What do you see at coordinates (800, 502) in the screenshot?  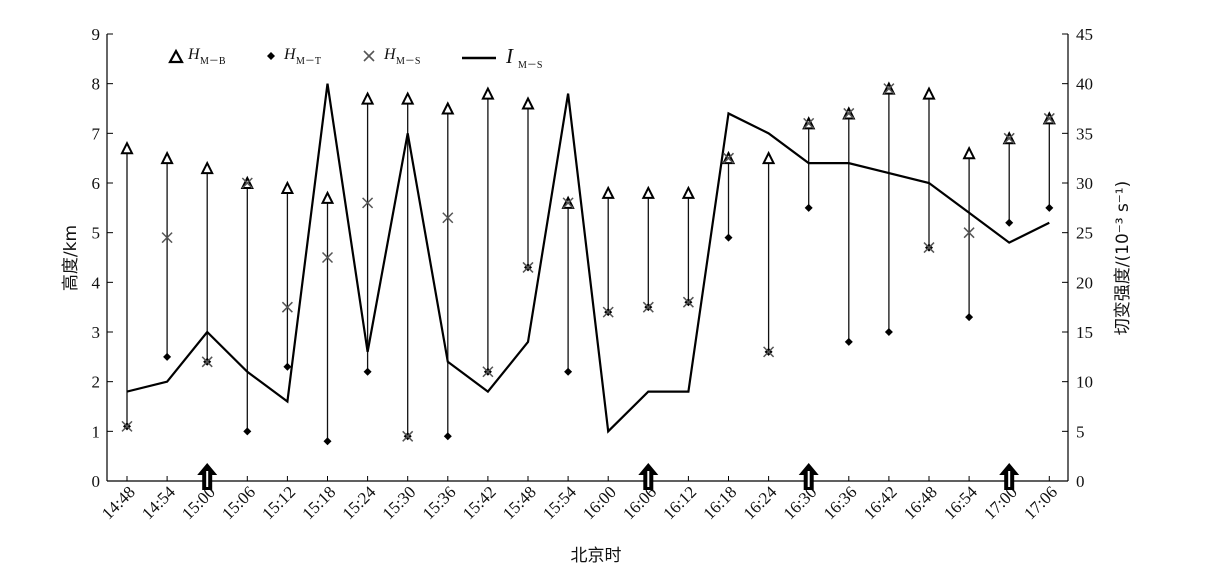 I see `x-tick-label: 16:30` at bounding box center [800, 502].